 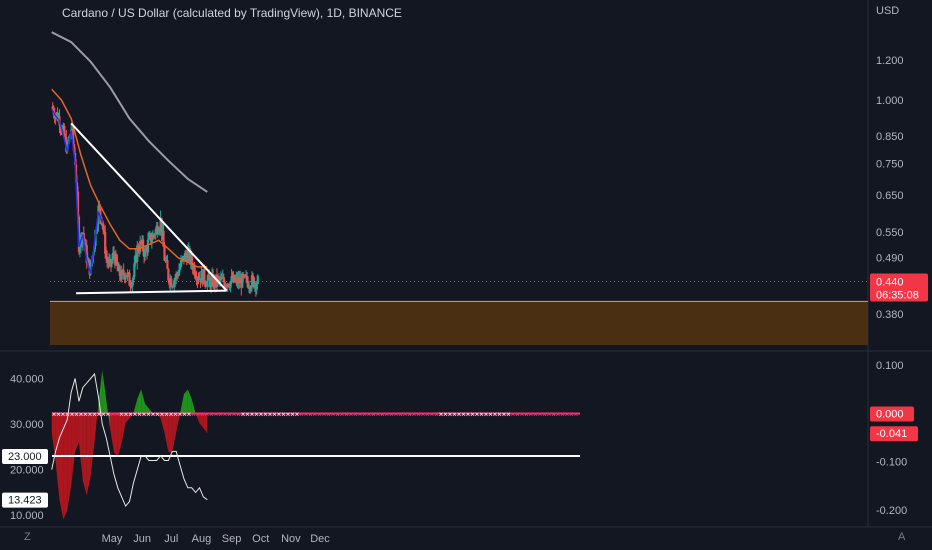 I want to click on osc-right-tick: -0.200, so click(x=891, y=511).